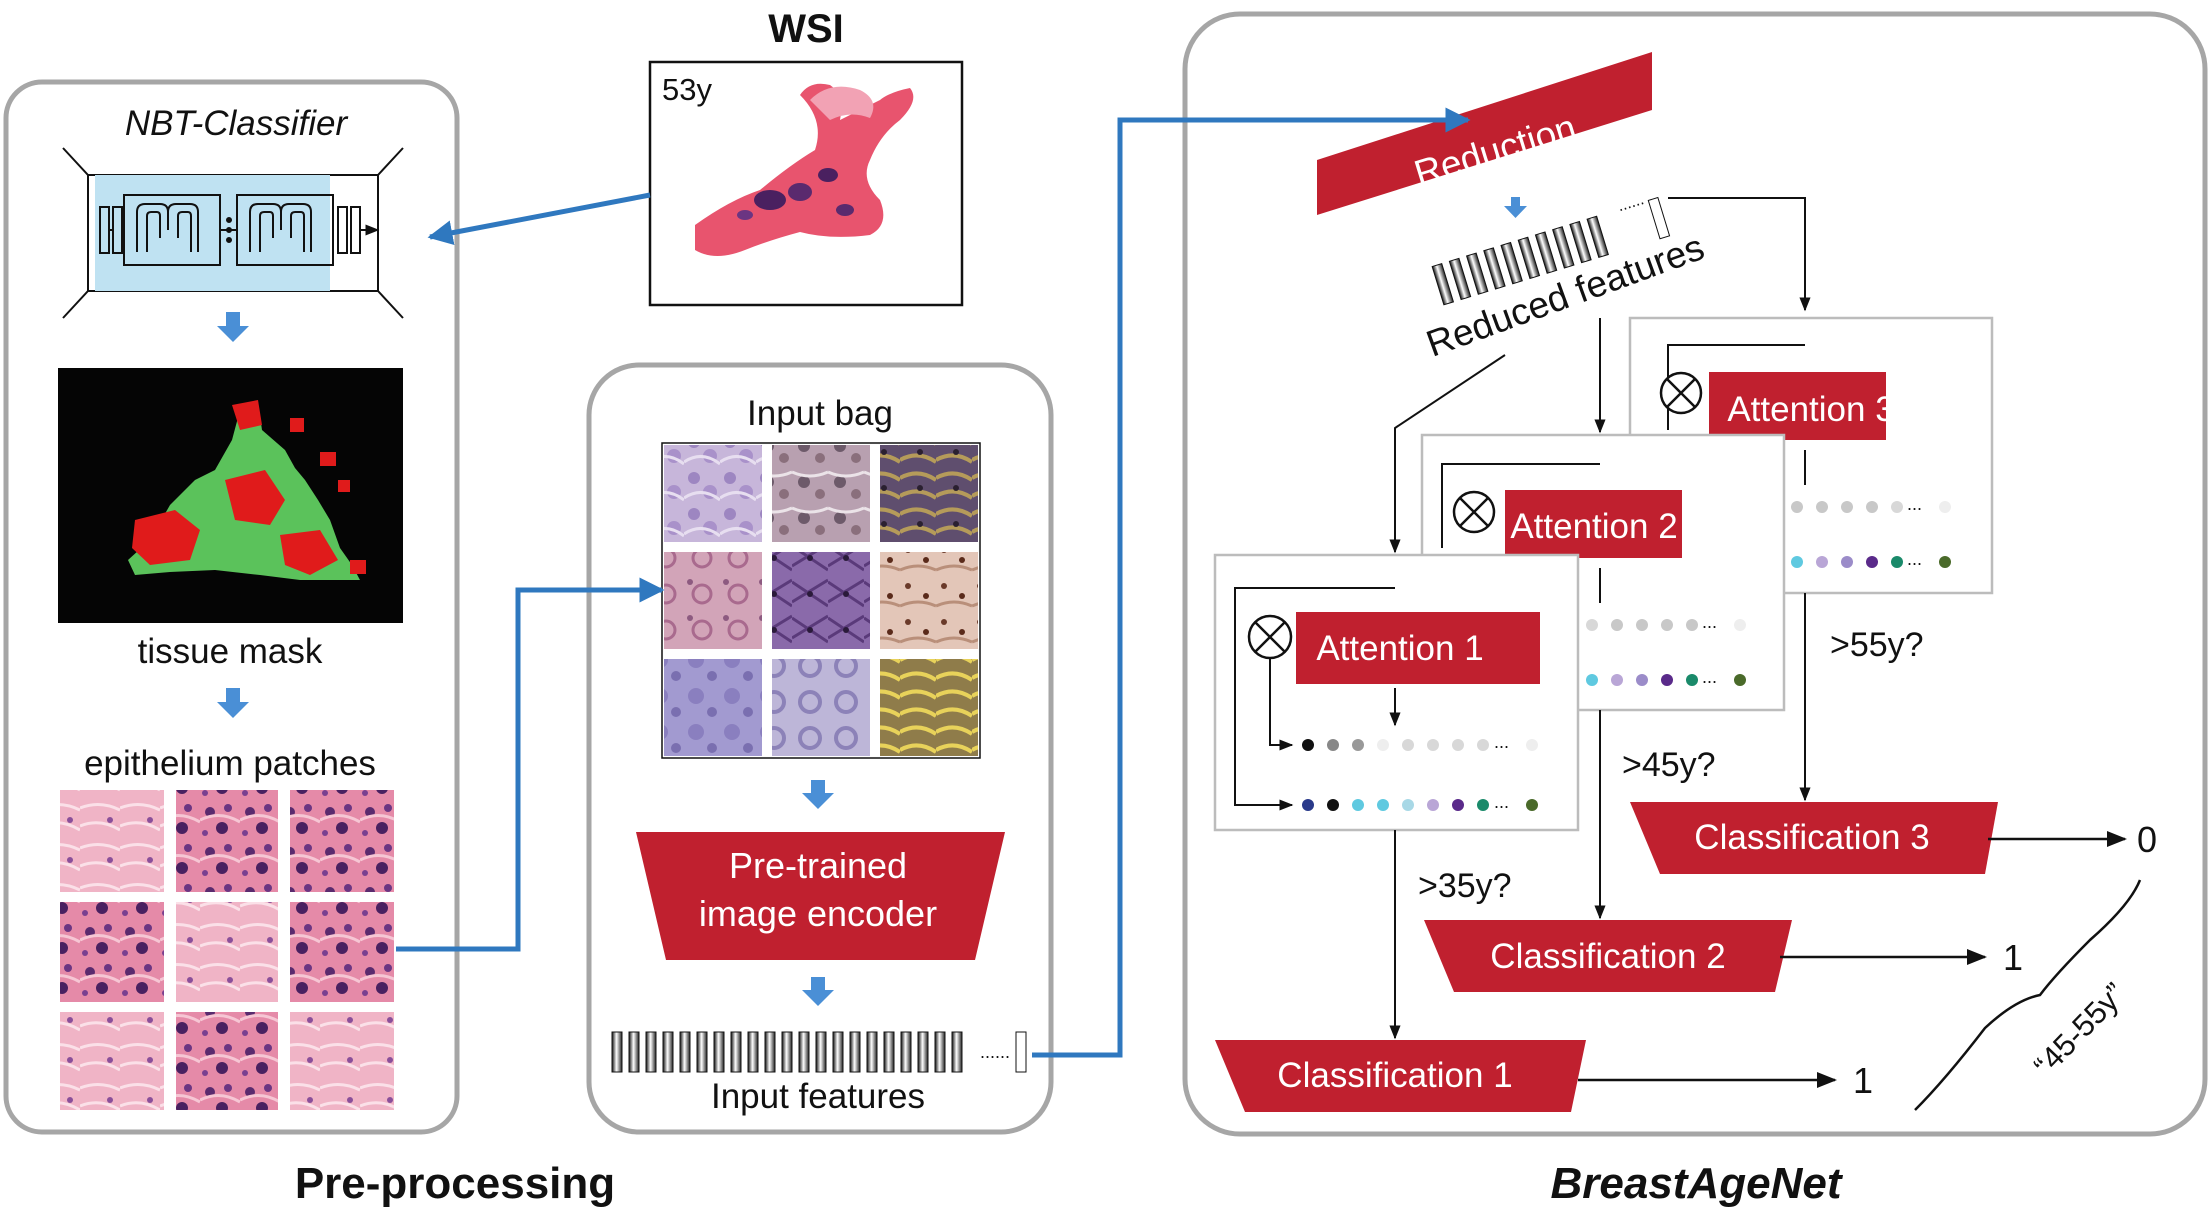 Image resolution: width=2211 pixels, height=1221 pixels. Describe the element at coordinates (806, 183) in the screenshot. I see `wsi-image: 53y` at that location.